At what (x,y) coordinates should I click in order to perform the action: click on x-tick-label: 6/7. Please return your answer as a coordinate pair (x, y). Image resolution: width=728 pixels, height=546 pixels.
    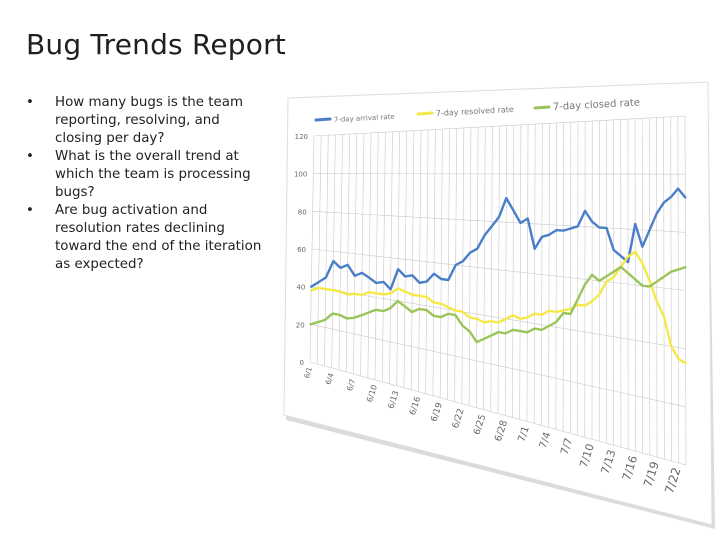
    Looking at the image, I should click on (351, 385).